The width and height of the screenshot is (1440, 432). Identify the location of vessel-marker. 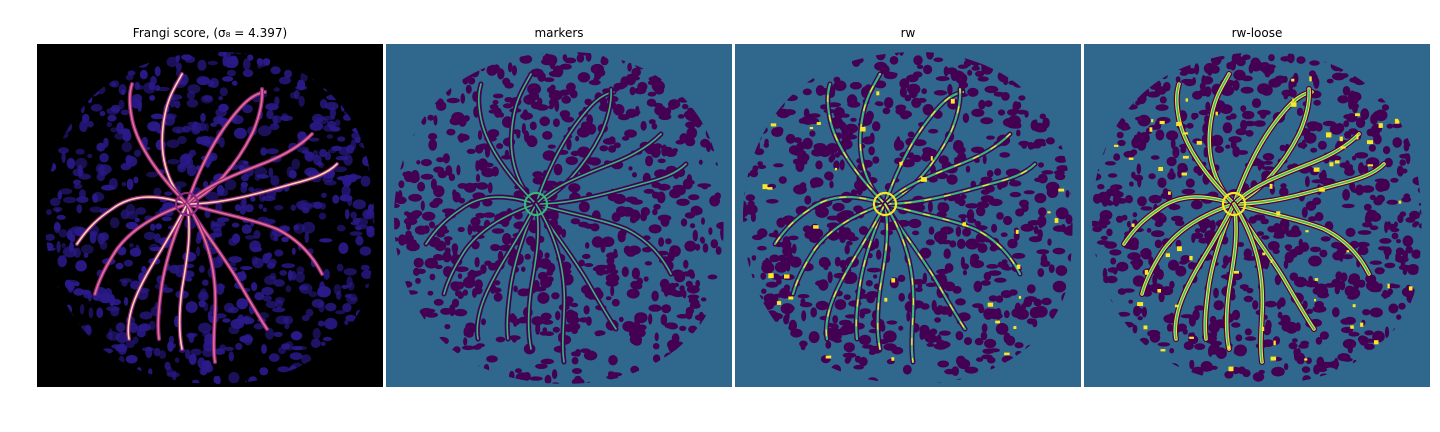
(575, 148).